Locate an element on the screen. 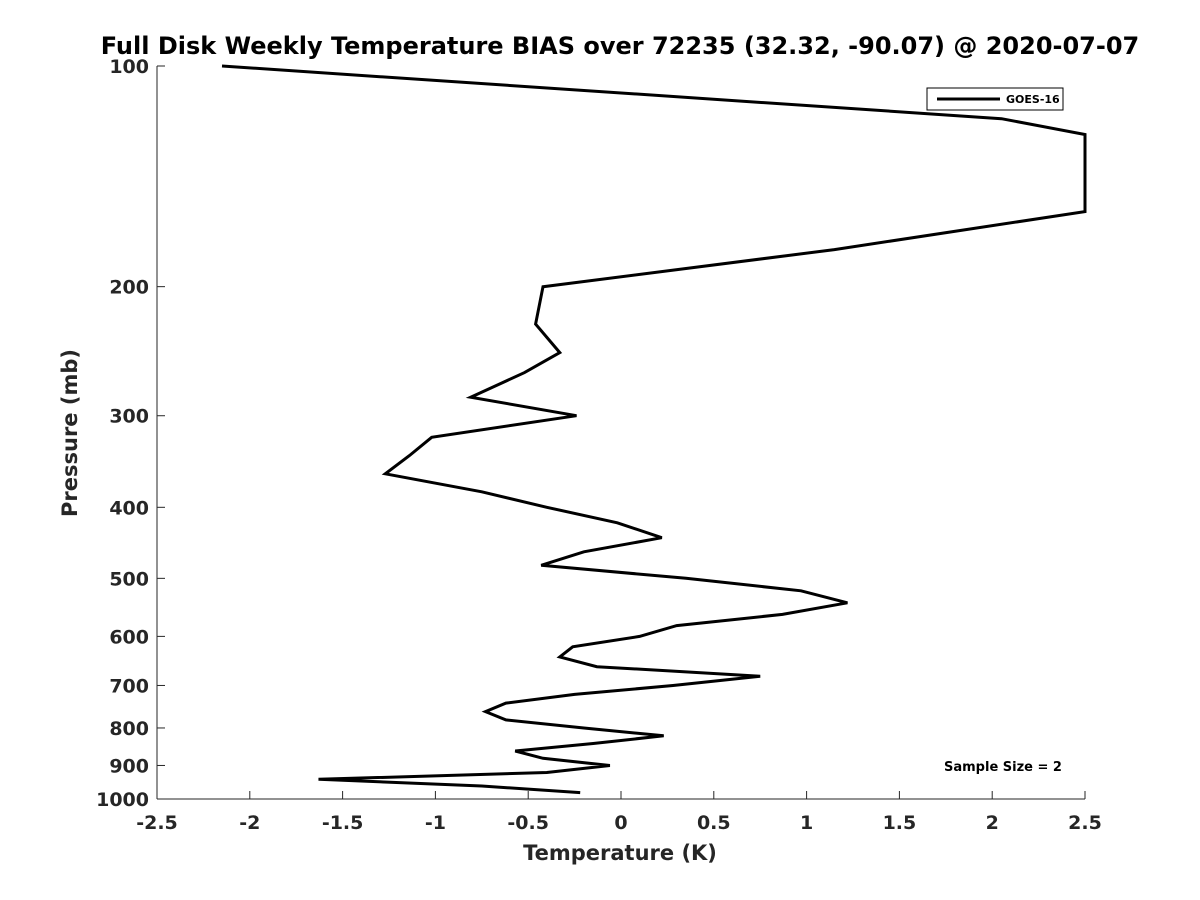  x-axis-label: Temperature (K) is located at coordinates (620, 853).